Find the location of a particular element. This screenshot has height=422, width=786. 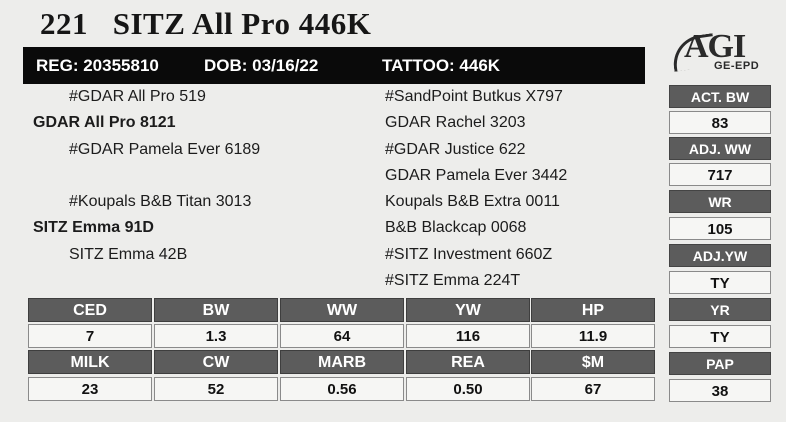

pedigree-line-2: GDAR Rachel 3203 is located at coordinates (455, 122).